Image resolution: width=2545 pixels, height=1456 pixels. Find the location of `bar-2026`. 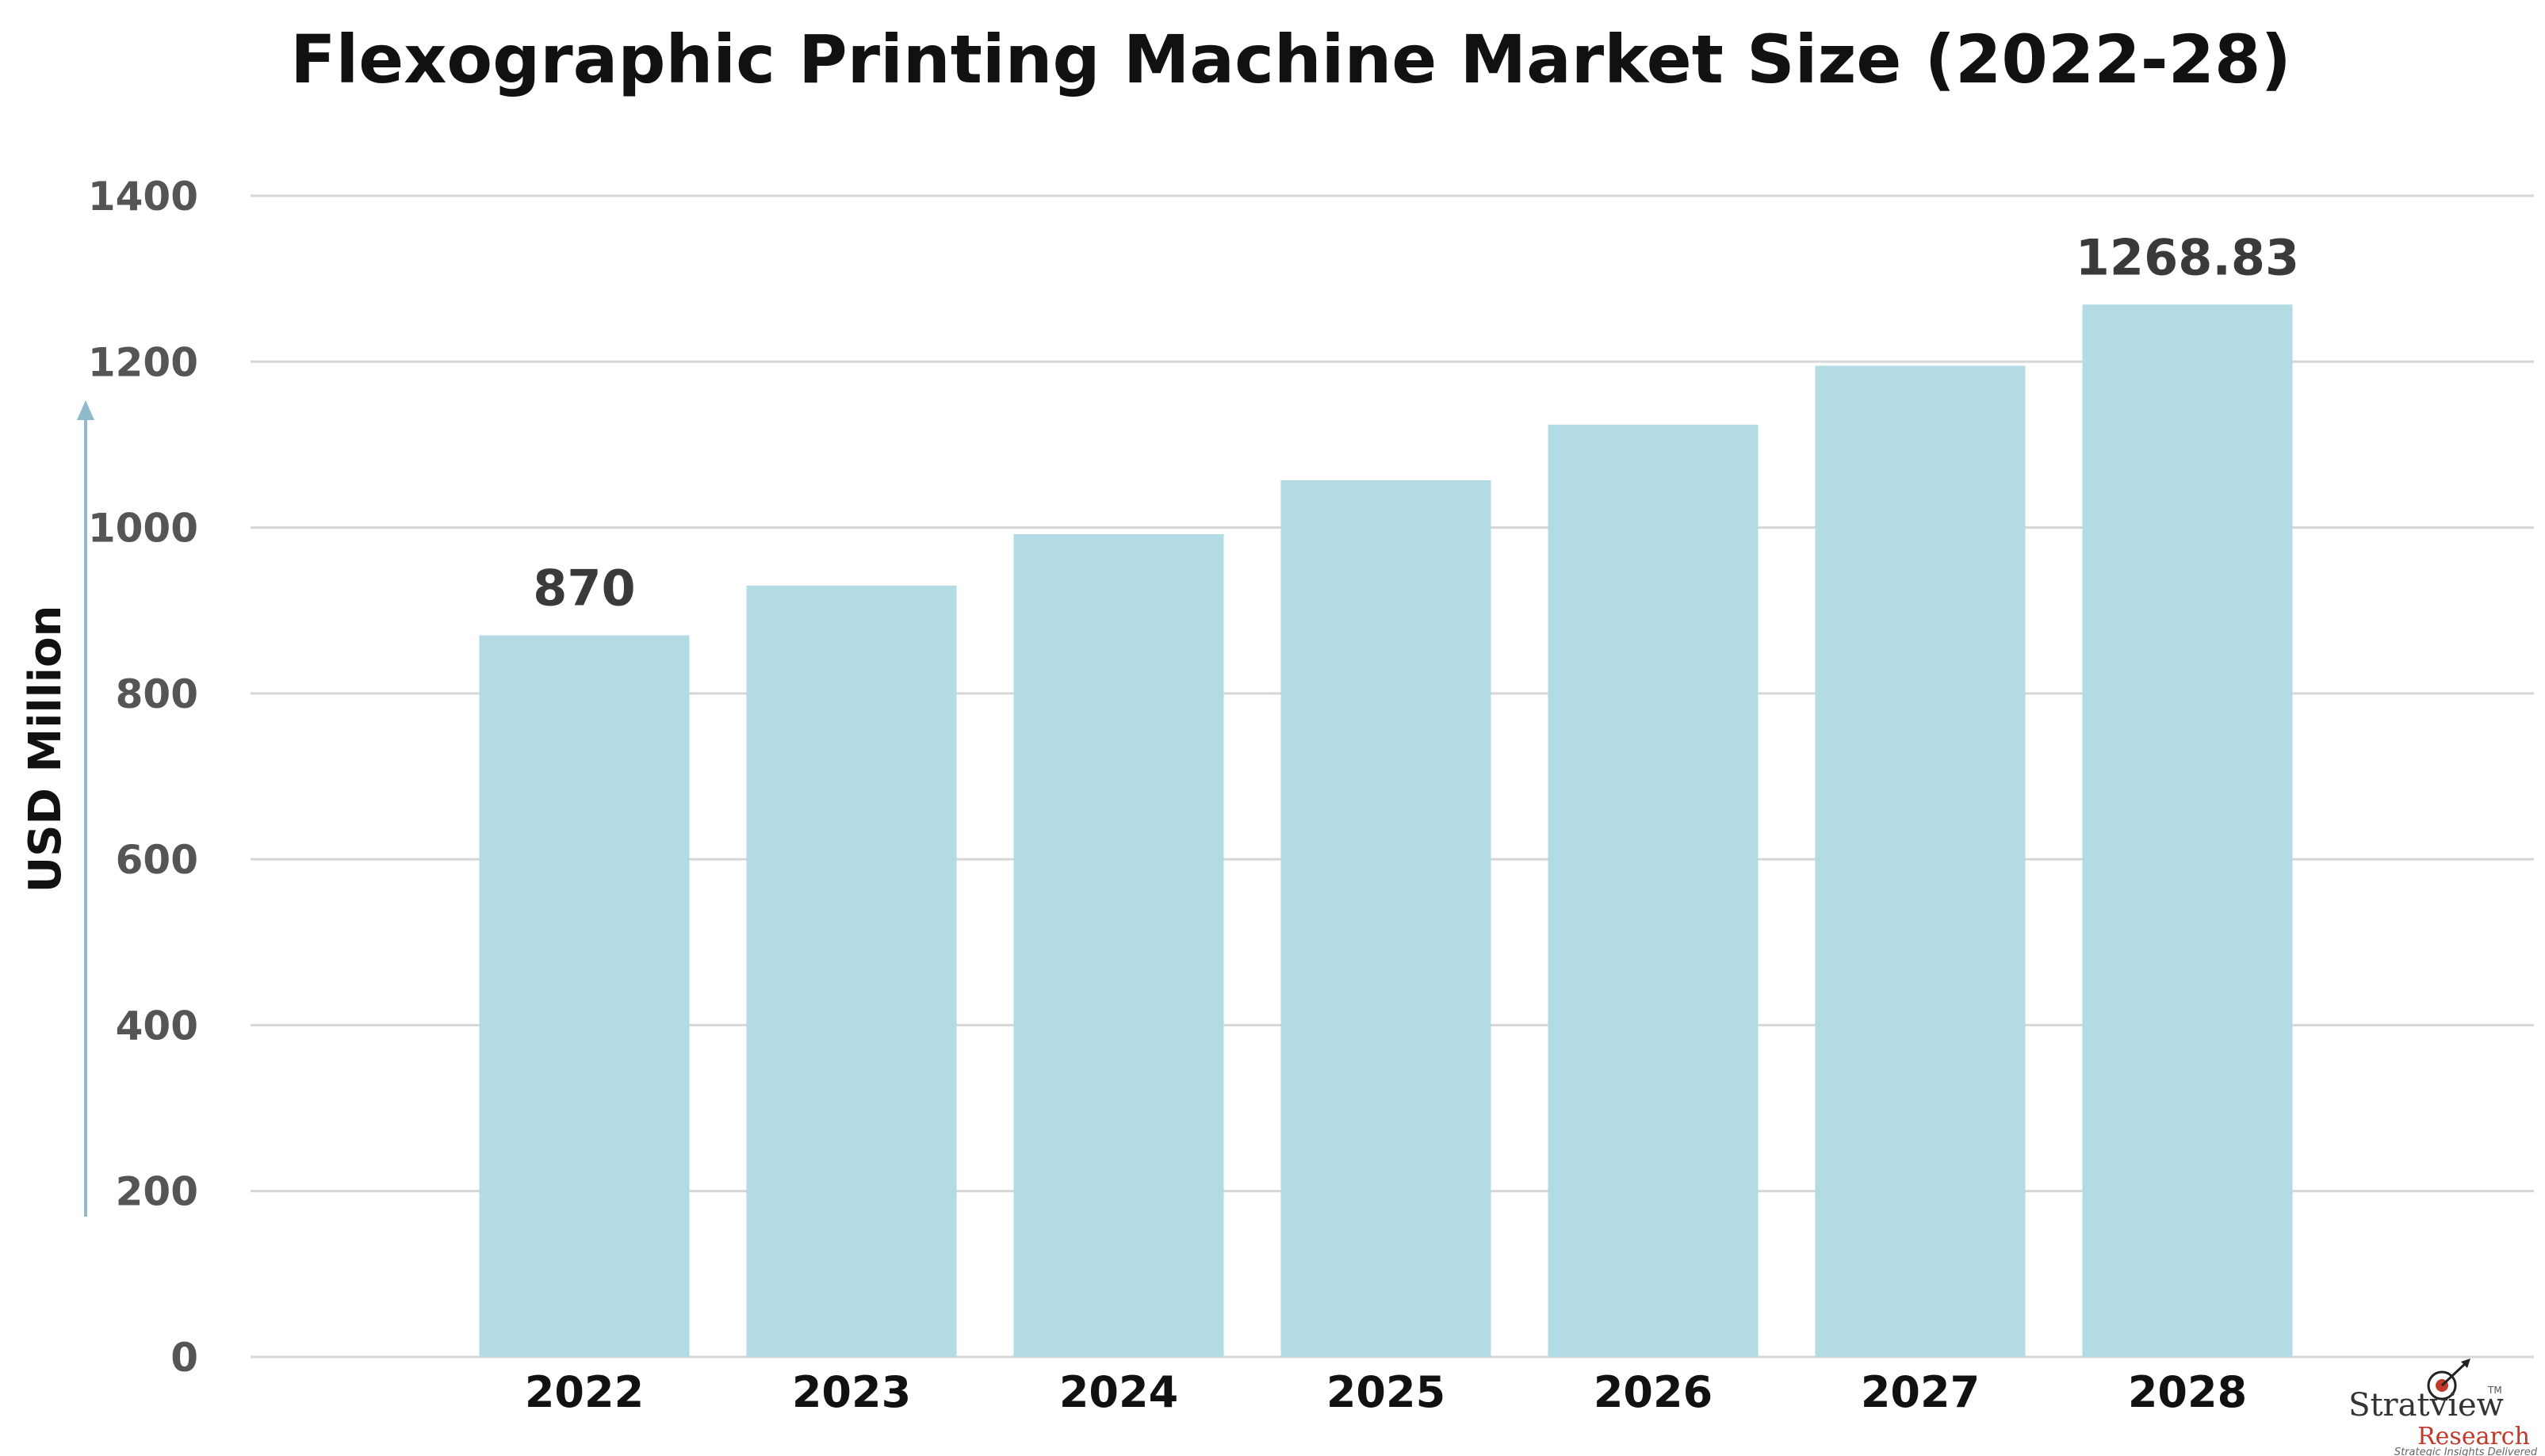

bar-2026 is located at coordinates (1653, 891).